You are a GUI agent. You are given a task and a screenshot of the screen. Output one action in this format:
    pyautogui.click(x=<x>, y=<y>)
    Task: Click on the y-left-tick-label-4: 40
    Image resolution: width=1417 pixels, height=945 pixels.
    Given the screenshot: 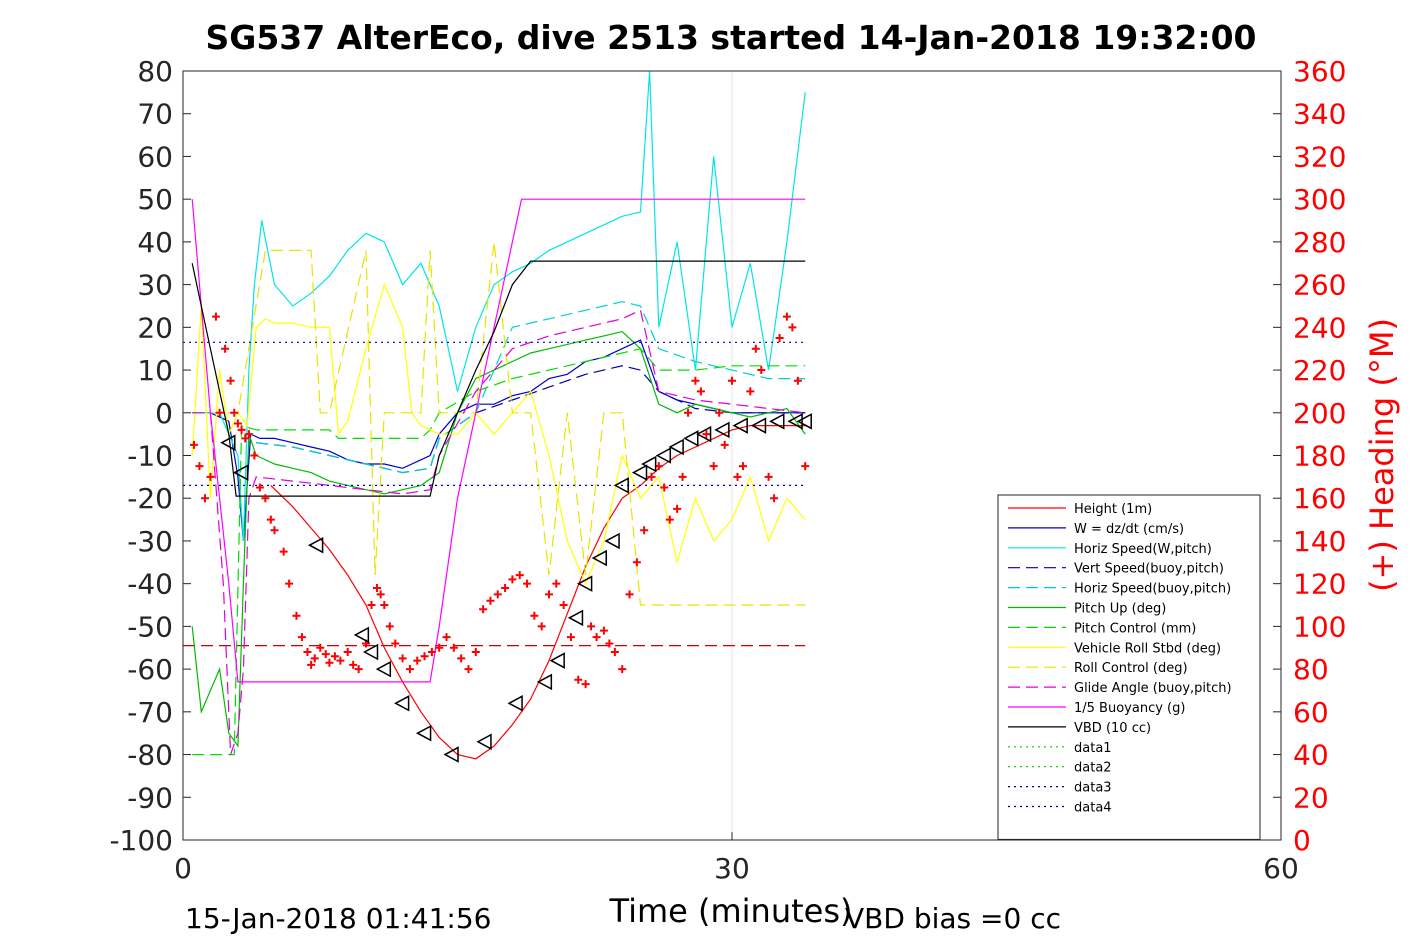 What is the action you would take?
    pyautogui.click(x=155, y=242)
    